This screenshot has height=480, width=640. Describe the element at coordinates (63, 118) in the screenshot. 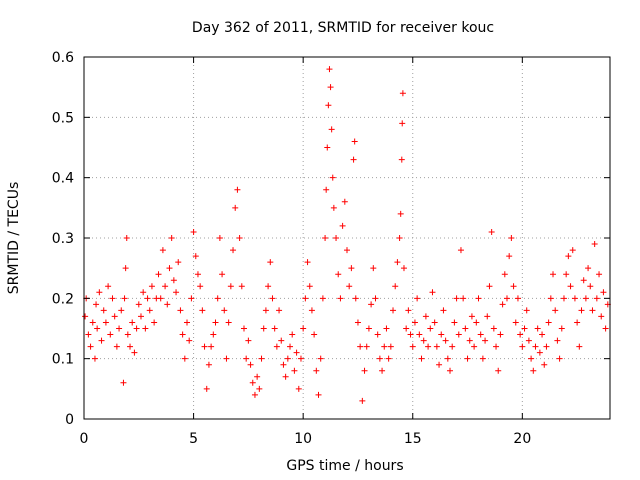

I see `y-tick-label: 0.5` at that location.